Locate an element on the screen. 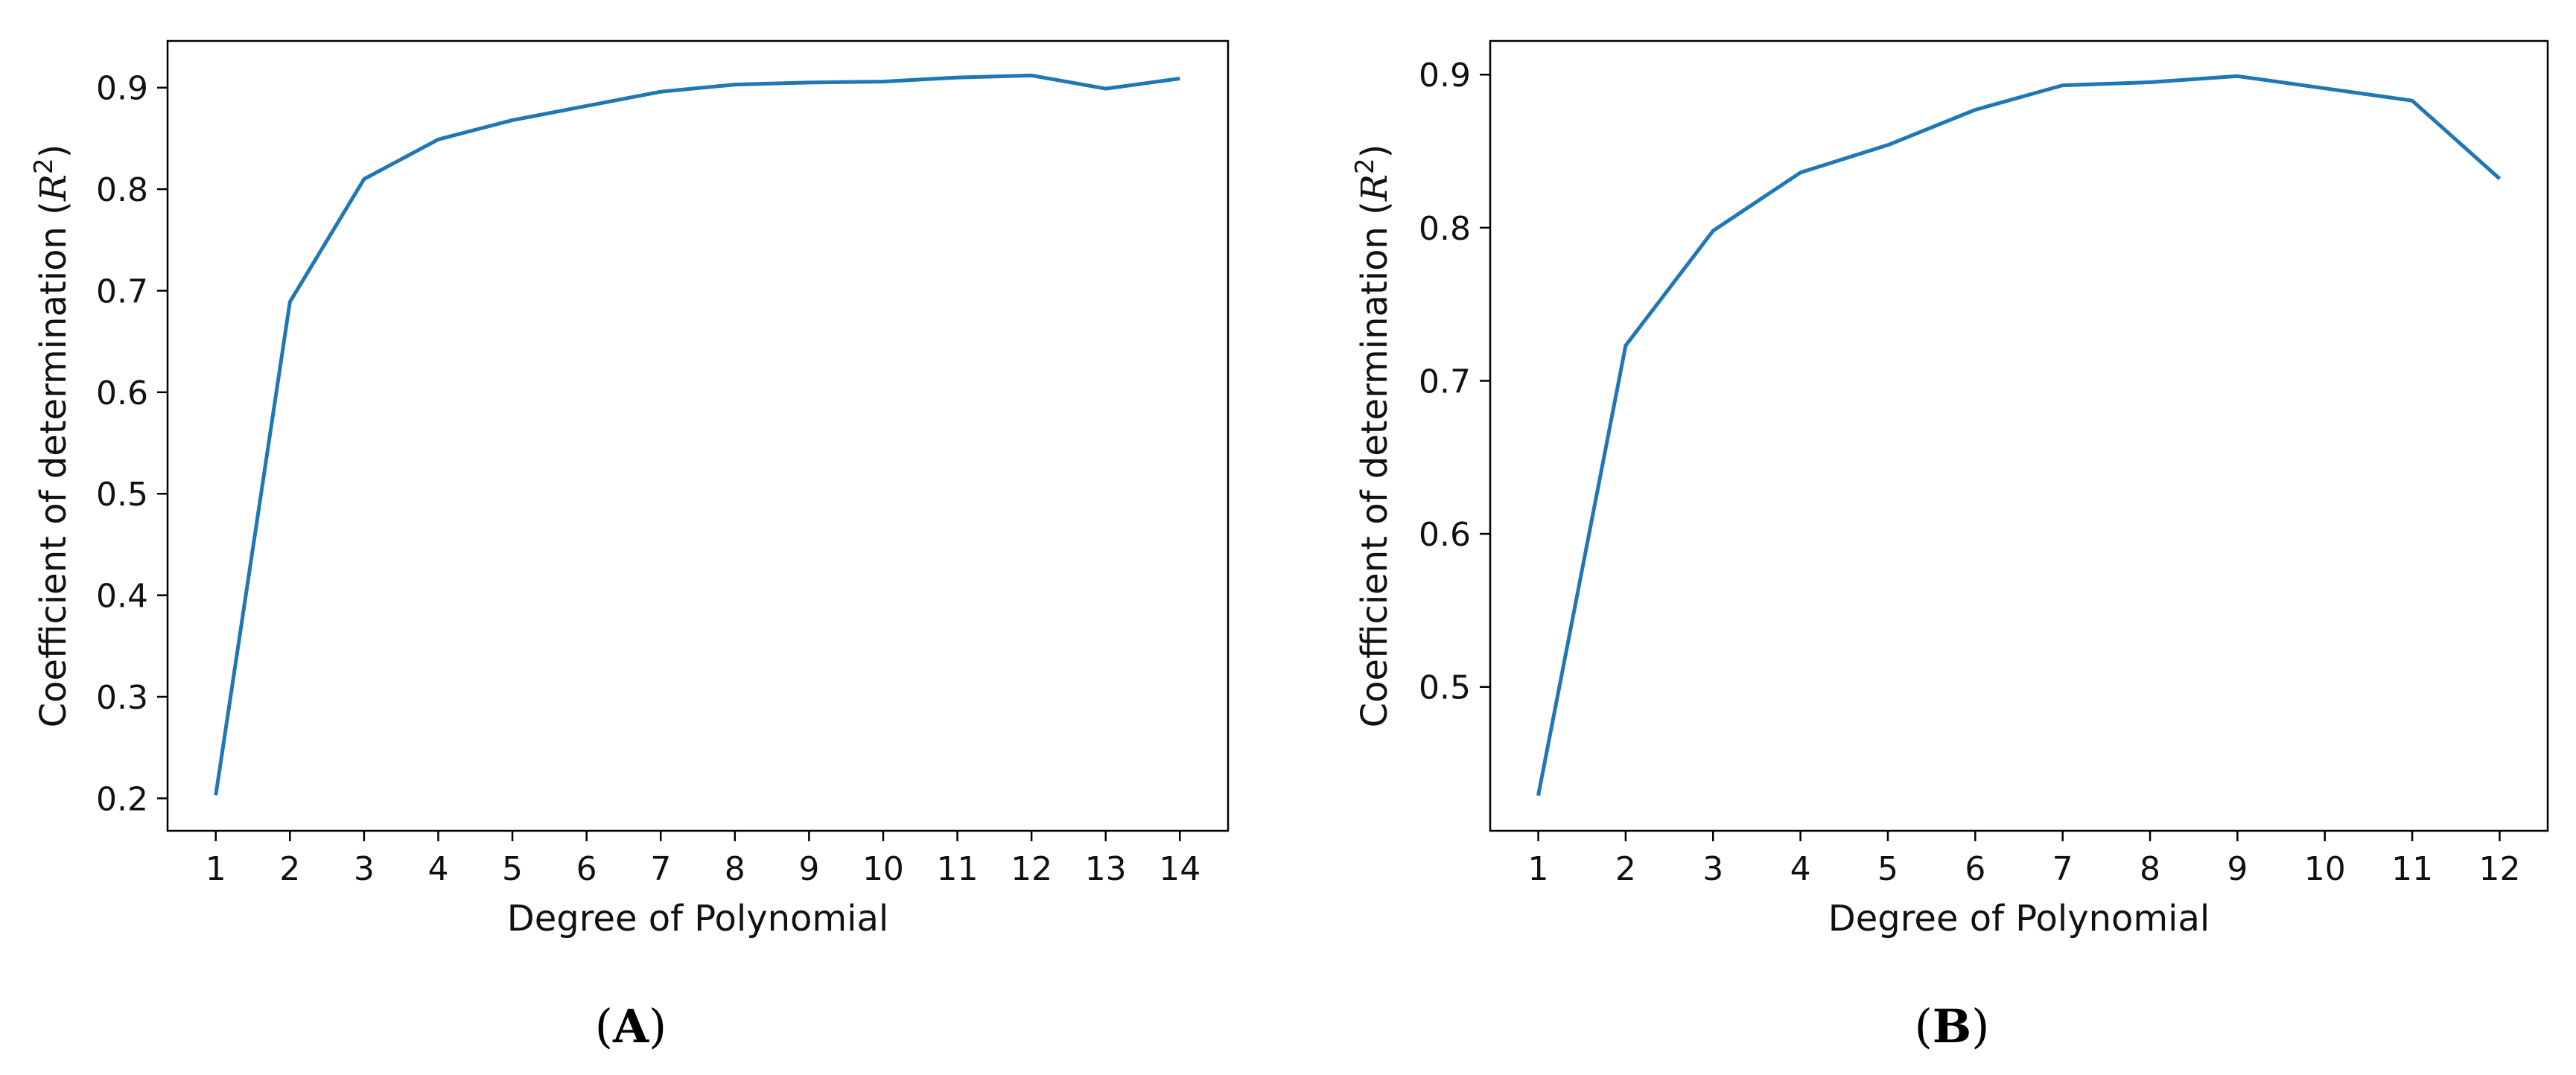 The image size is (2576, 1075). panel-label-b: (B) is located at coordinates (1952, 1026).